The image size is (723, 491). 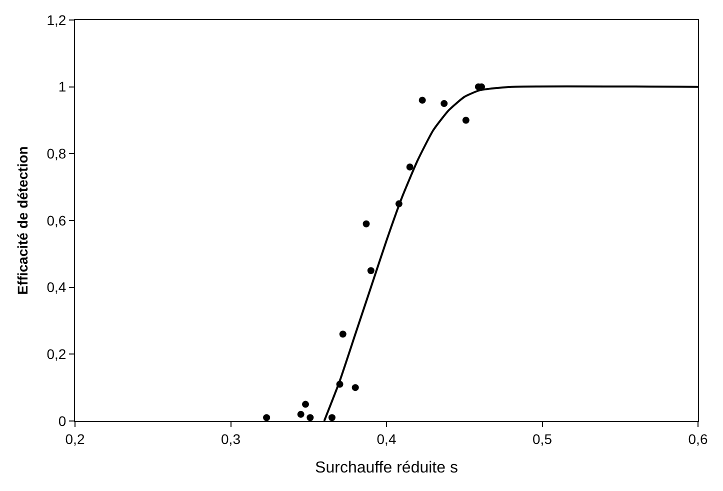 I want to click on y-tick-label: 1, so click(x=62, y=86).